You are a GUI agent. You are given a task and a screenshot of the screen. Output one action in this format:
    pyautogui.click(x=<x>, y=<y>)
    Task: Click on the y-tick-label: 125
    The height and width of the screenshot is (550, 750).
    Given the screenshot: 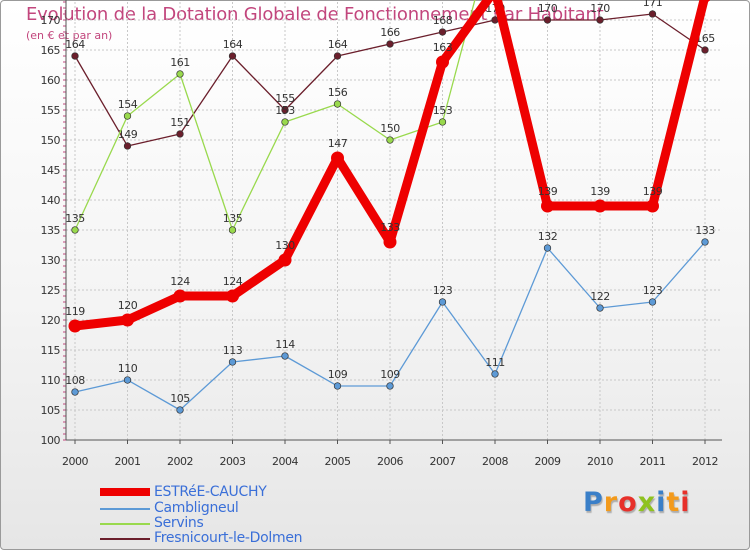 What is the action you would take?
    pyautogui.click(x=51, y=290)
    